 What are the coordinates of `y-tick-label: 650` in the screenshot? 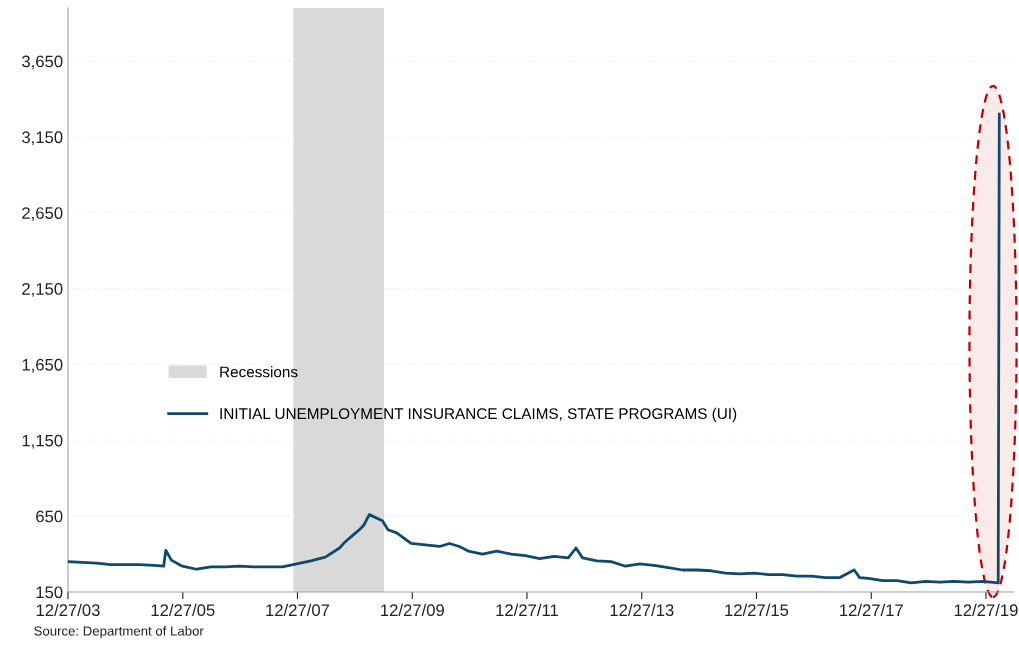 It's located at (49, 516).